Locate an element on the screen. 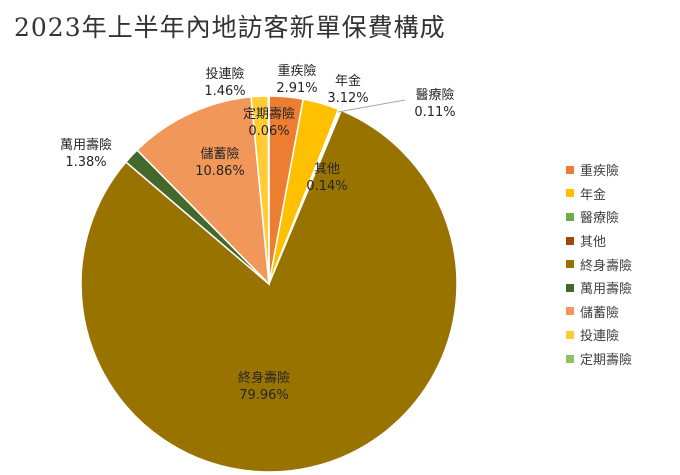  slice-name-label: 儲蓄險 is located at coordinates (219, 154).